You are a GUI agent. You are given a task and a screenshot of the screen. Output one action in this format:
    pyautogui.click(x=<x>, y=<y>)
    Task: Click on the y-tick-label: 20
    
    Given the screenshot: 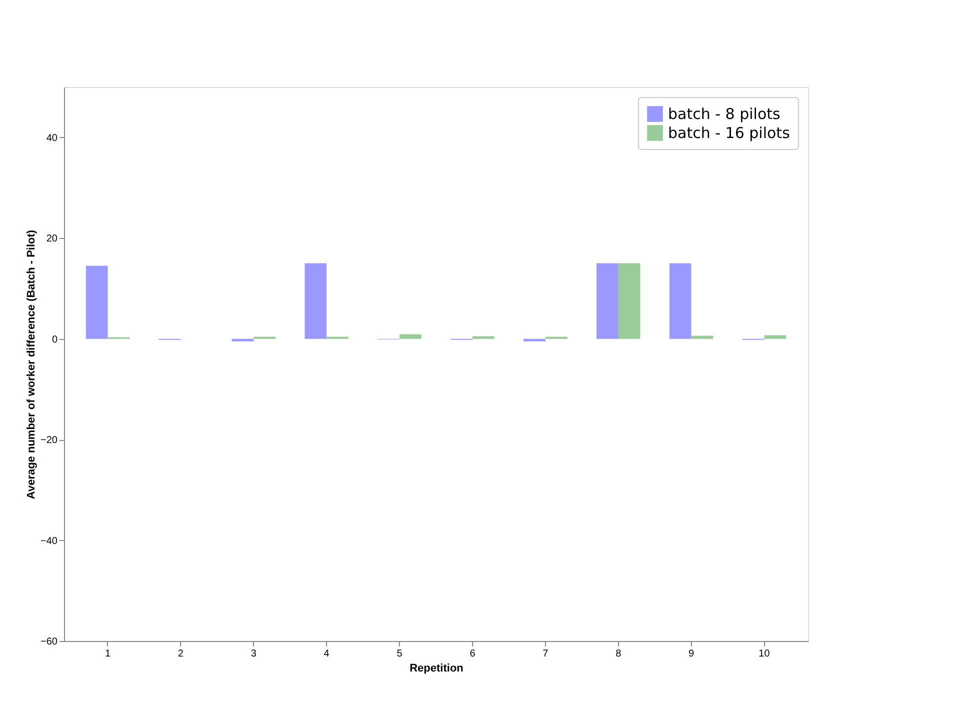 What is the action you would take?
    pyautogui.click(x=52, y=239)
    